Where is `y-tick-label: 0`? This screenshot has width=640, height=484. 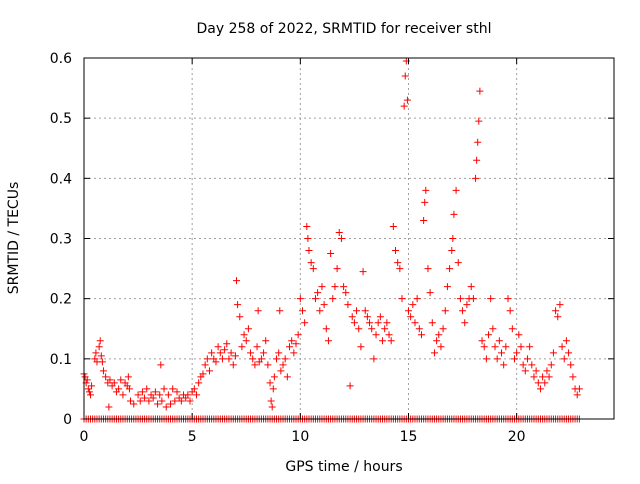
y-tick-label: 0 is located at coordinates (67, 420).